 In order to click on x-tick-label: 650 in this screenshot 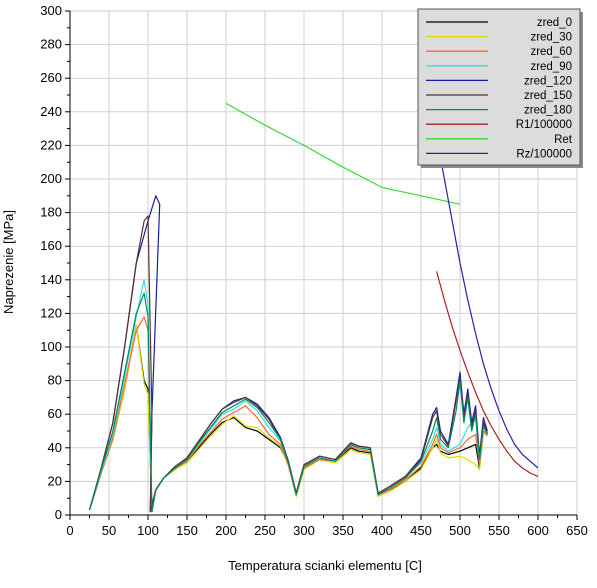, I will do `click(577, 530)`.